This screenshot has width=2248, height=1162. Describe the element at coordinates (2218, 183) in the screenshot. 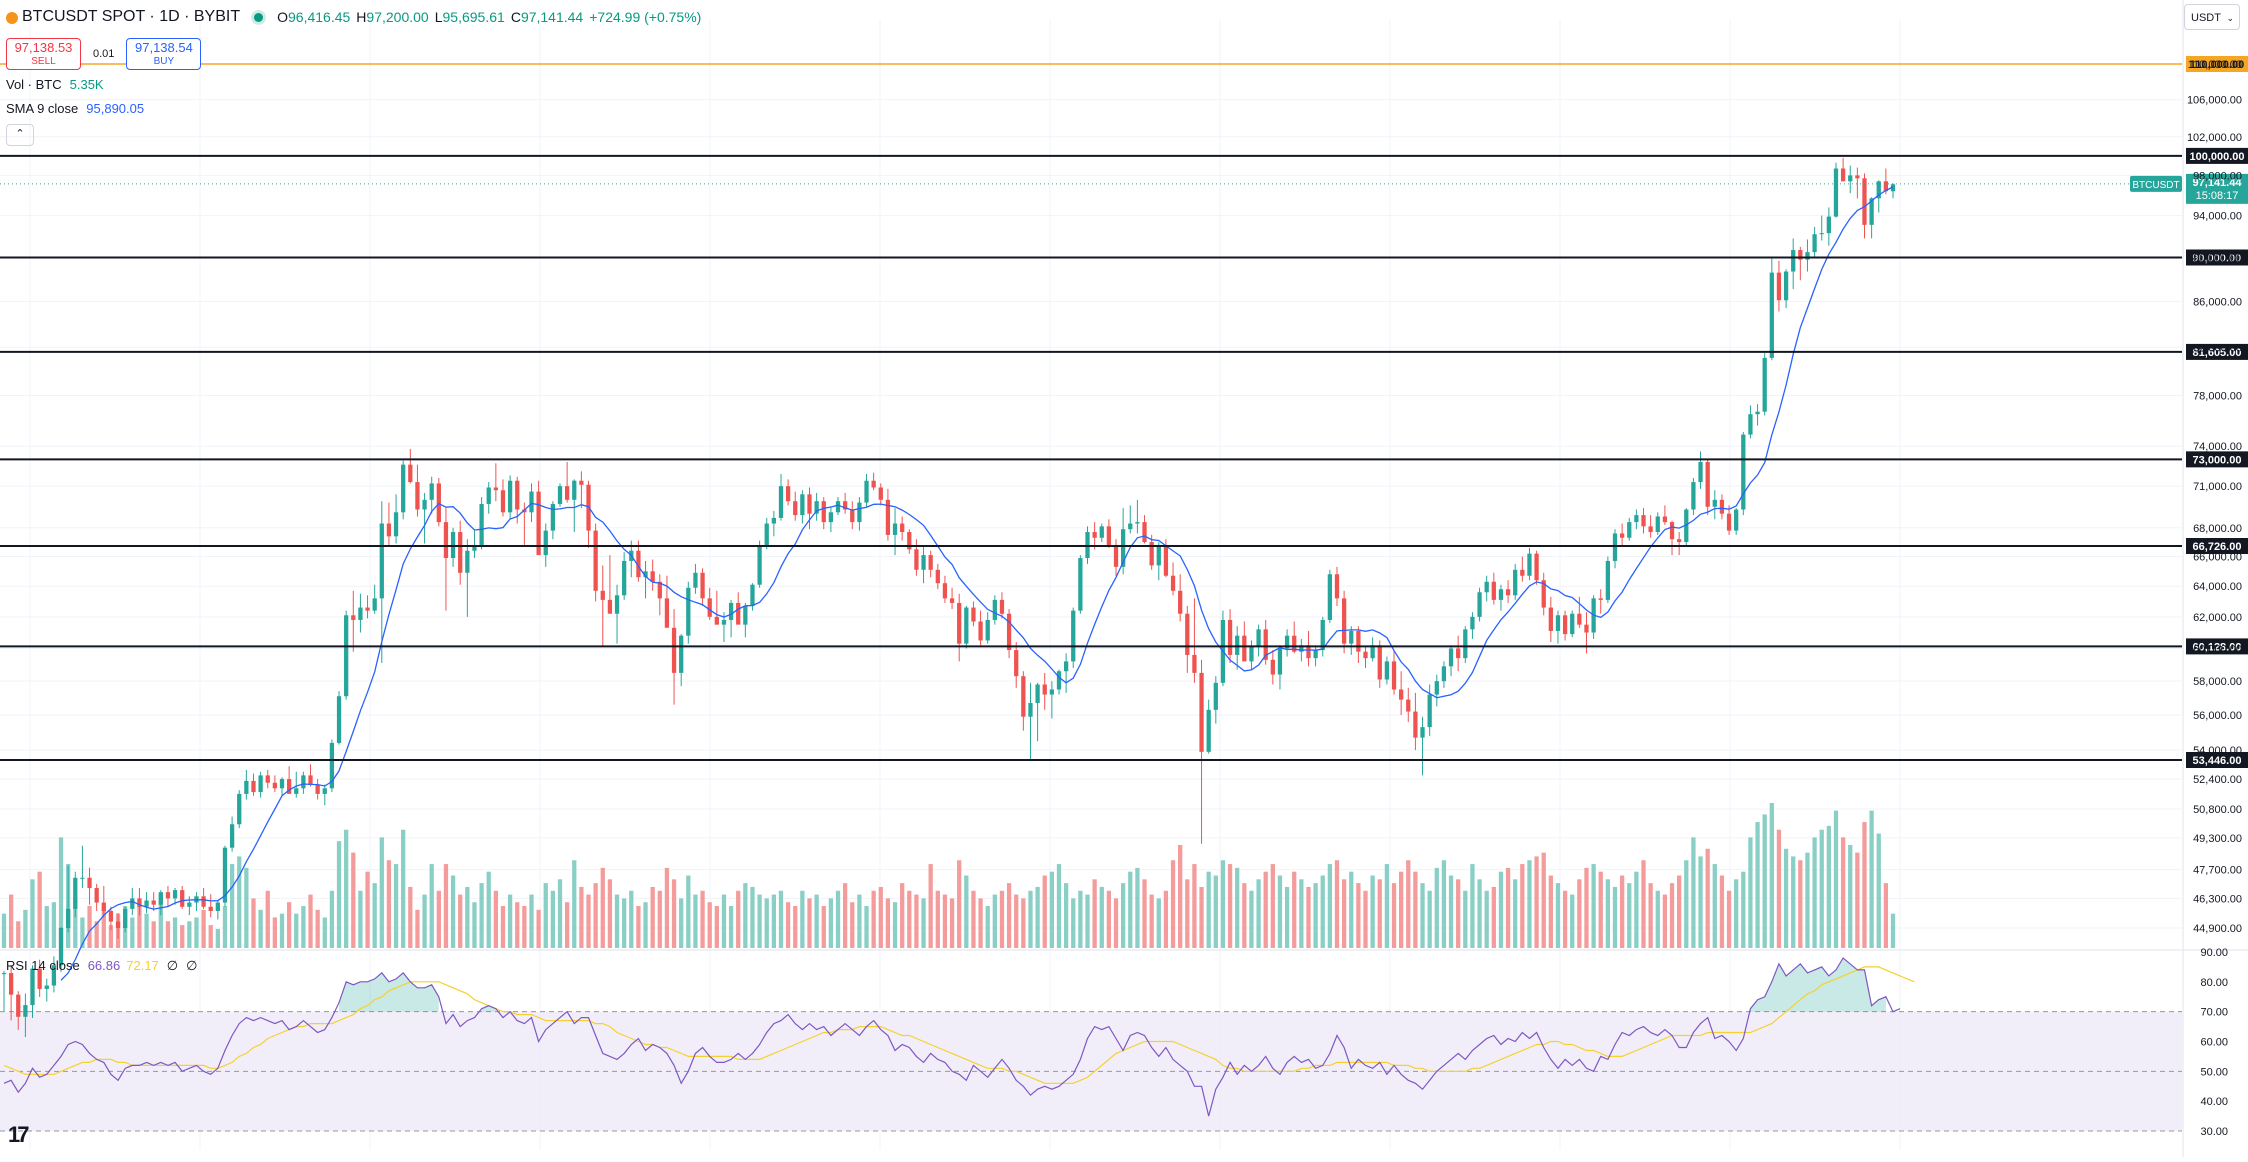

I see `last-price-label: 97,141.44` at that location.